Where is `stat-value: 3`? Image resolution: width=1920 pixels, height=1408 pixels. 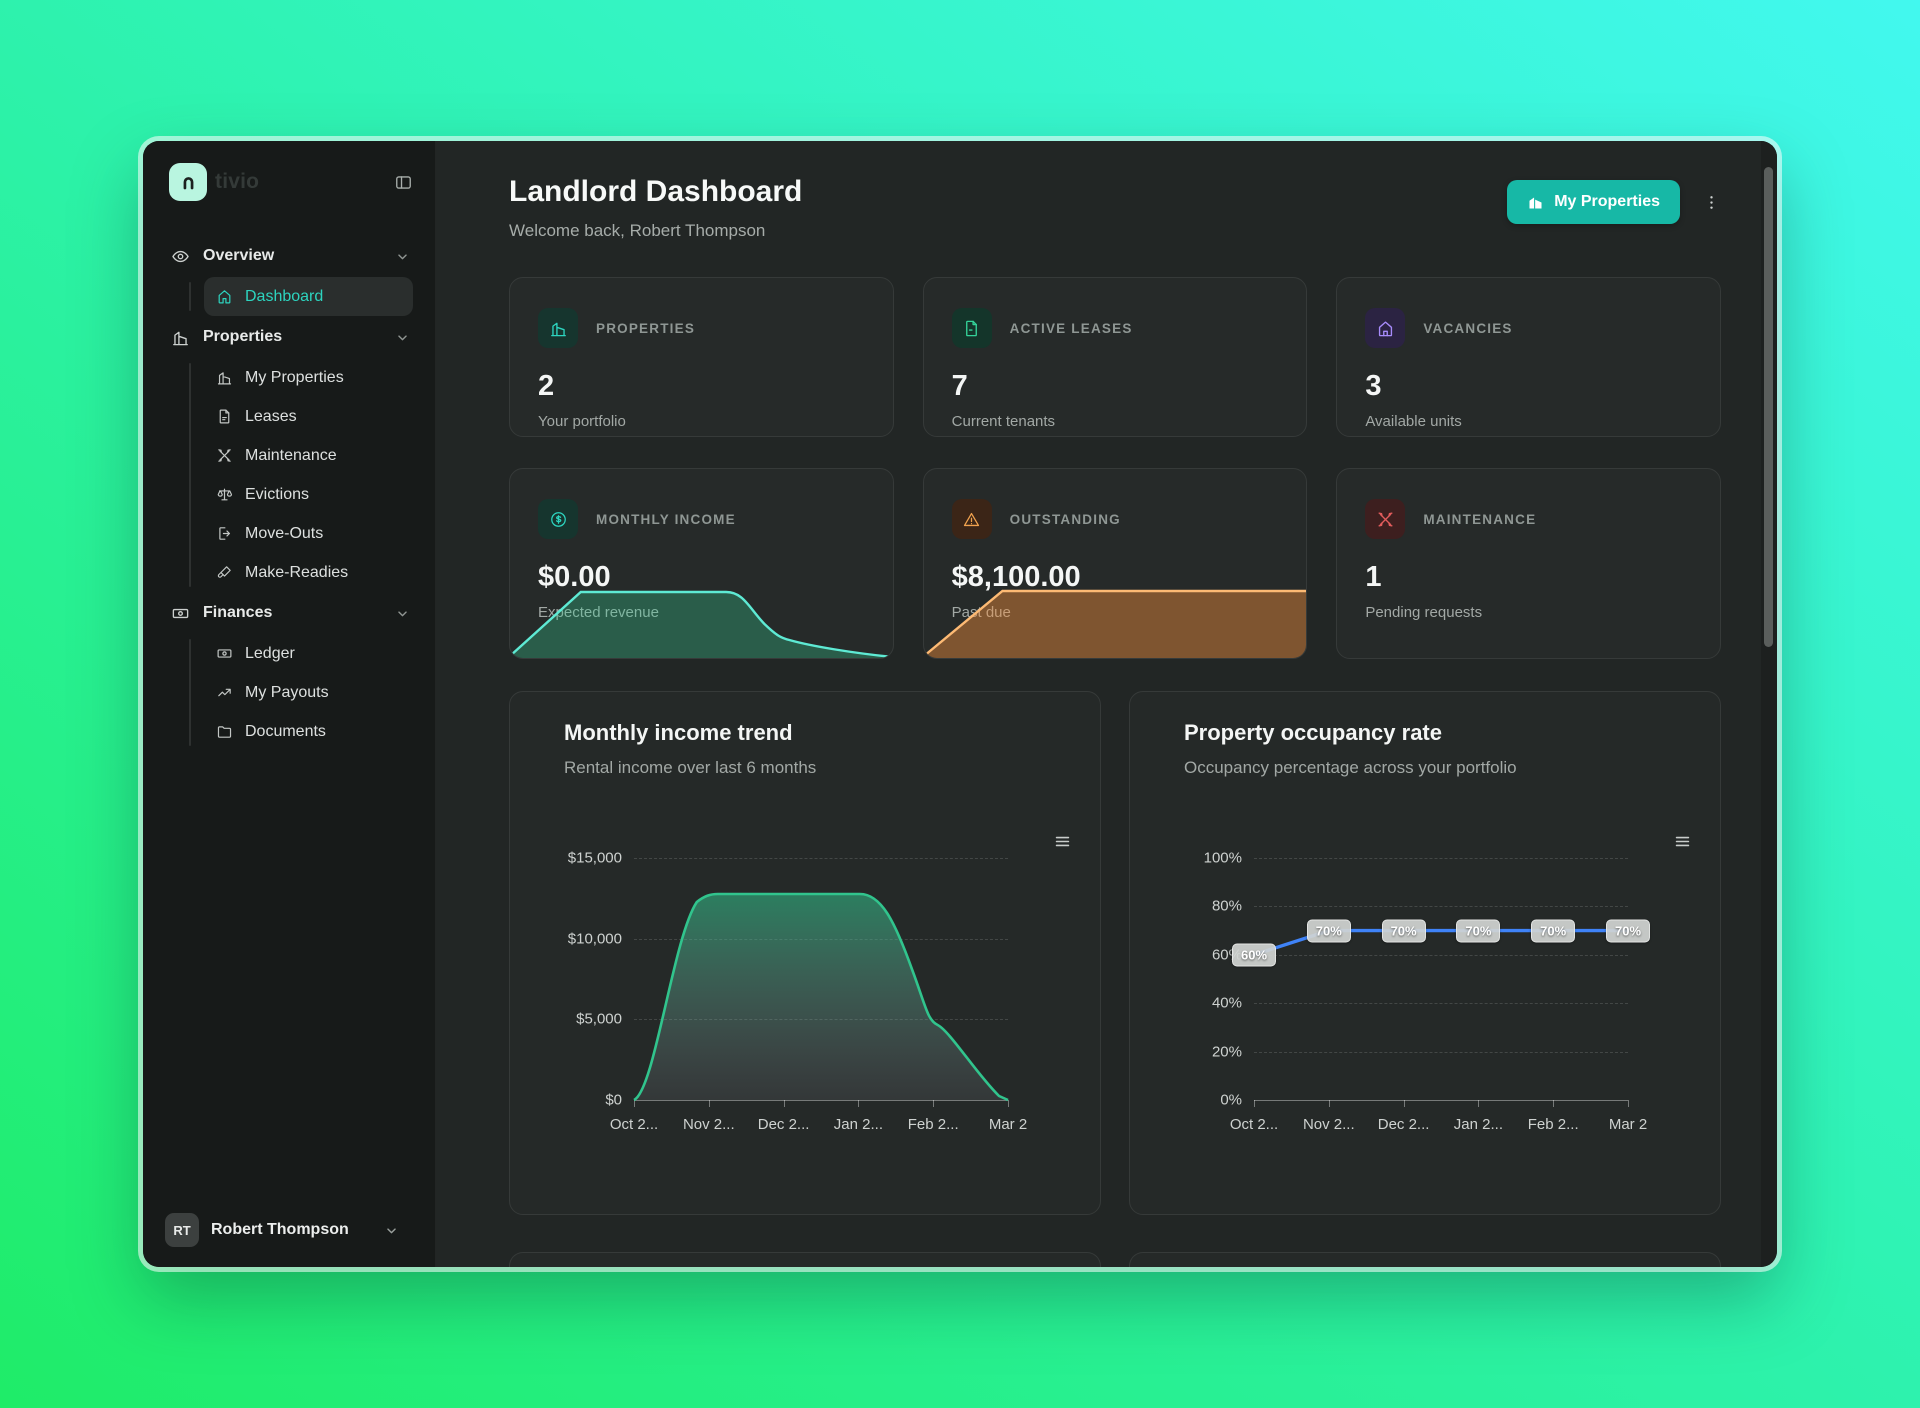 stat-value: 3 is located at coordinates (1373, 386).